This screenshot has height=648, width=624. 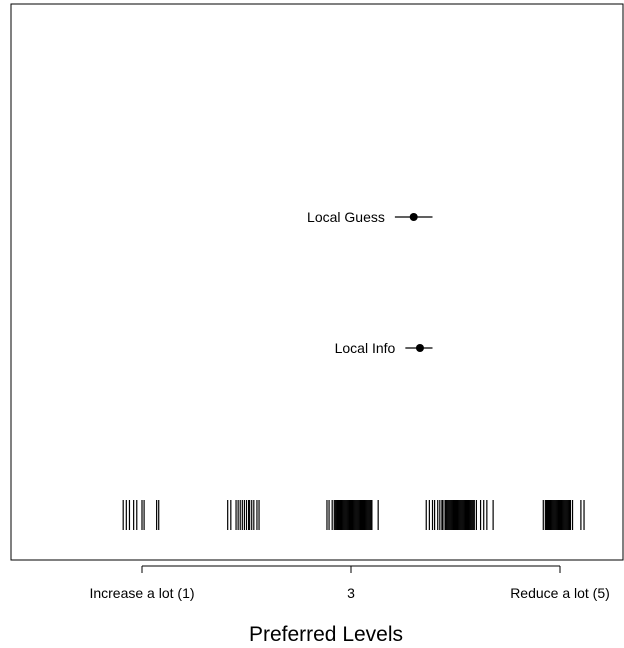 What do you see at coordinates (326, 634) in the screenshot?
I see `x-axis-title: Preferred Levels` at bounding box center [326, 634].